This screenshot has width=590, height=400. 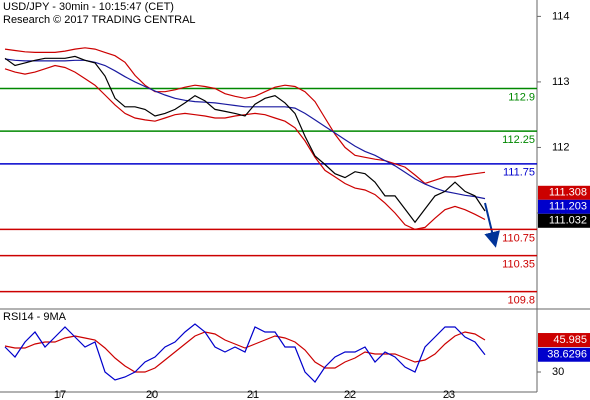 I want to click on chart-subtitle: Research © 2017 TRADING CENTRAL, so click(x=99, y=20).